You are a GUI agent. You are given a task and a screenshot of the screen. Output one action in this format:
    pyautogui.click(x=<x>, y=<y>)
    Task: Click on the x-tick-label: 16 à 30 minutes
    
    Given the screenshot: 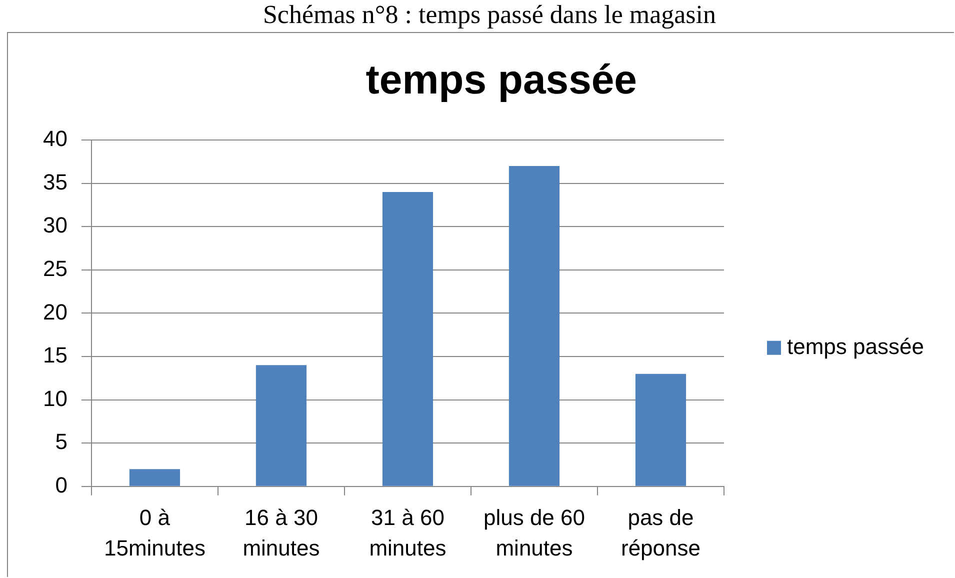 What is the action you would take?
    pyautogui.click(x=281, y=532)
    